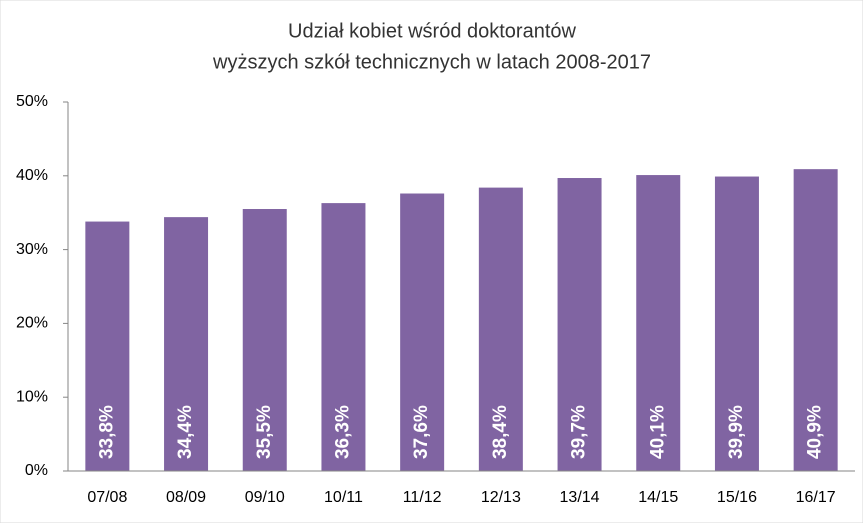 The width and height of the screenshot is (863, 523). Describe the element at coordinates (265, 497) in the screenshot. I see `x-tick-label: 09/10` at that location.